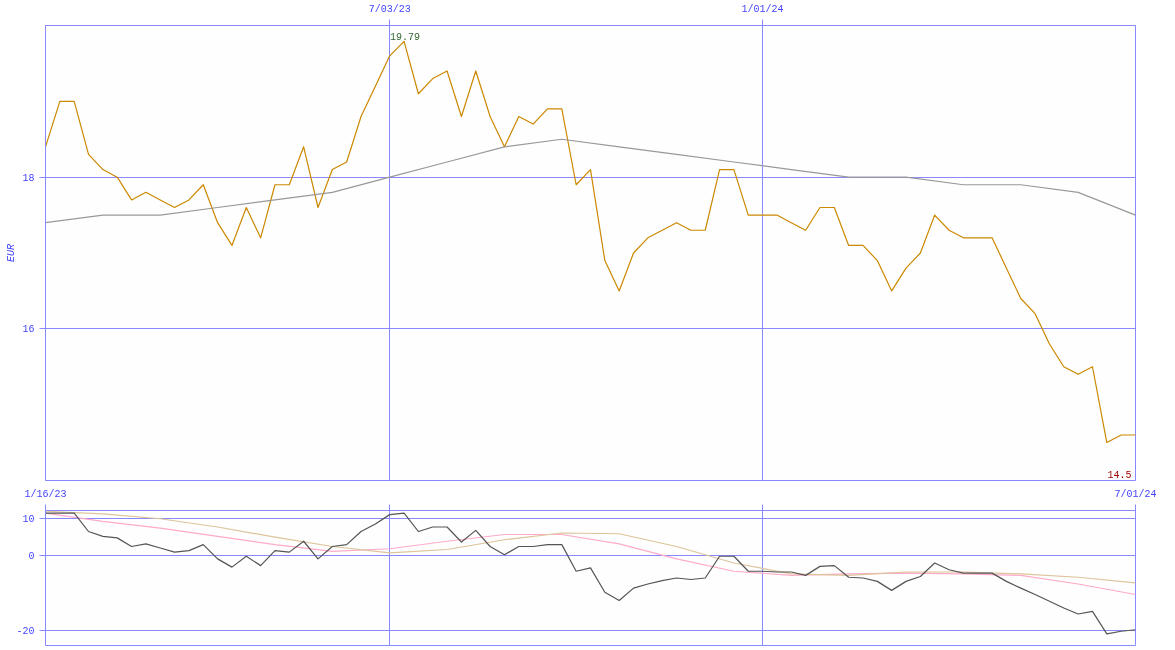 This screenshot has height=650, width=1175. Describe the element at coordinates (762, 9) in the screenshot. I see `x-tick-label: 1/01/24` at that location.